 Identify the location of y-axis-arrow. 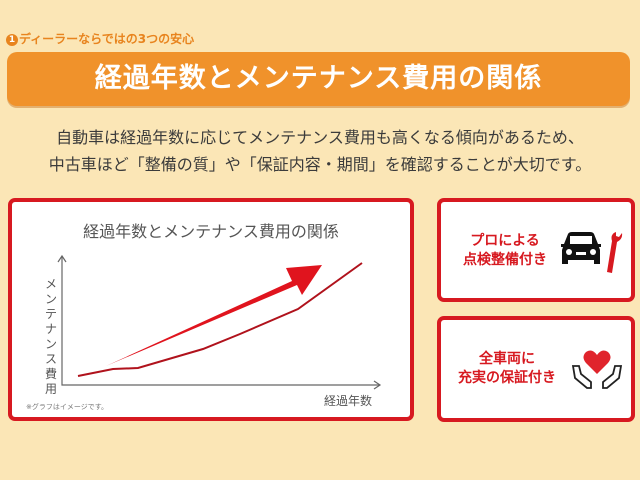
(62, 258).